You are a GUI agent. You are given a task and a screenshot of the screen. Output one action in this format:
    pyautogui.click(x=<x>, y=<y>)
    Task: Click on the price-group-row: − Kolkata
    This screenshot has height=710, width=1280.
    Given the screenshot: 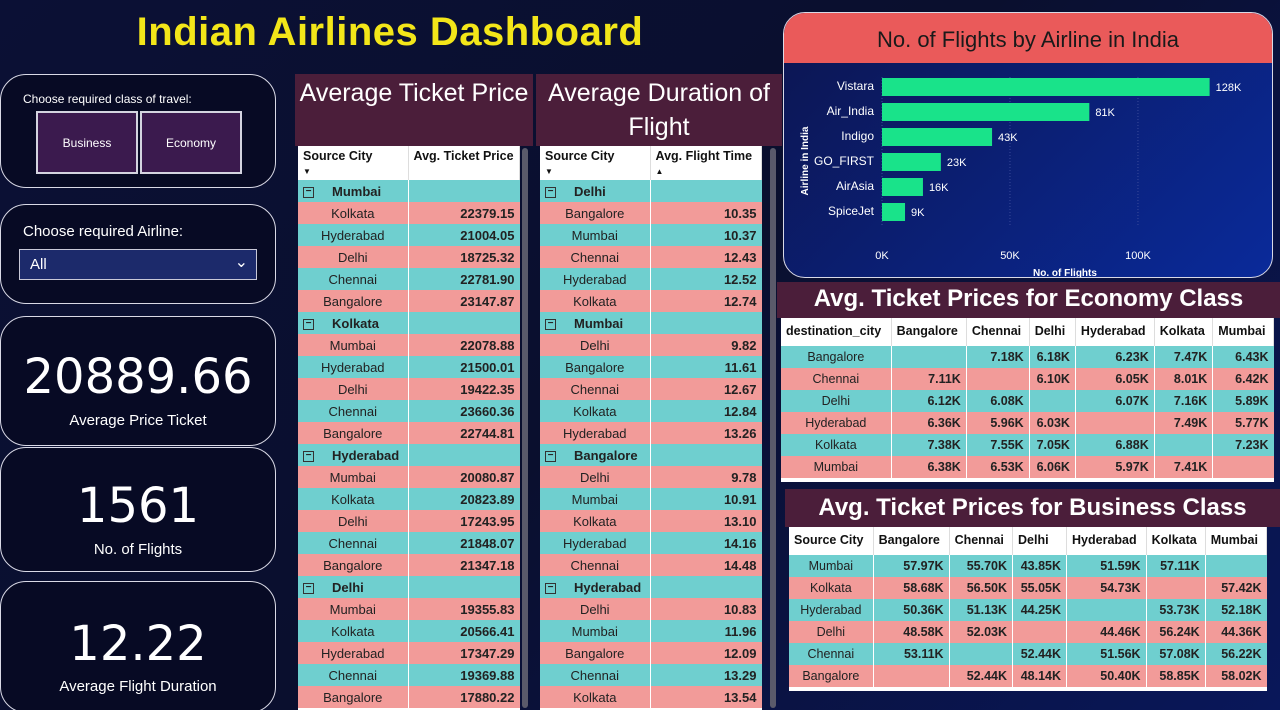 What is the action you would take?
    pyautogui.click(x=409, y=323)
    